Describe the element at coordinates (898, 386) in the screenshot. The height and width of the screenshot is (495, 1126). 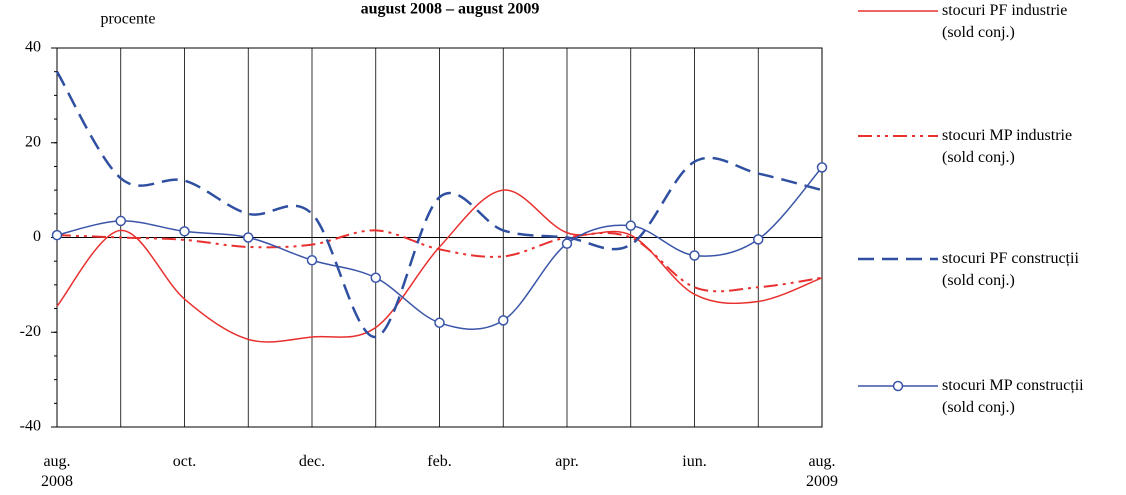
I see `legend-marker` at that location.